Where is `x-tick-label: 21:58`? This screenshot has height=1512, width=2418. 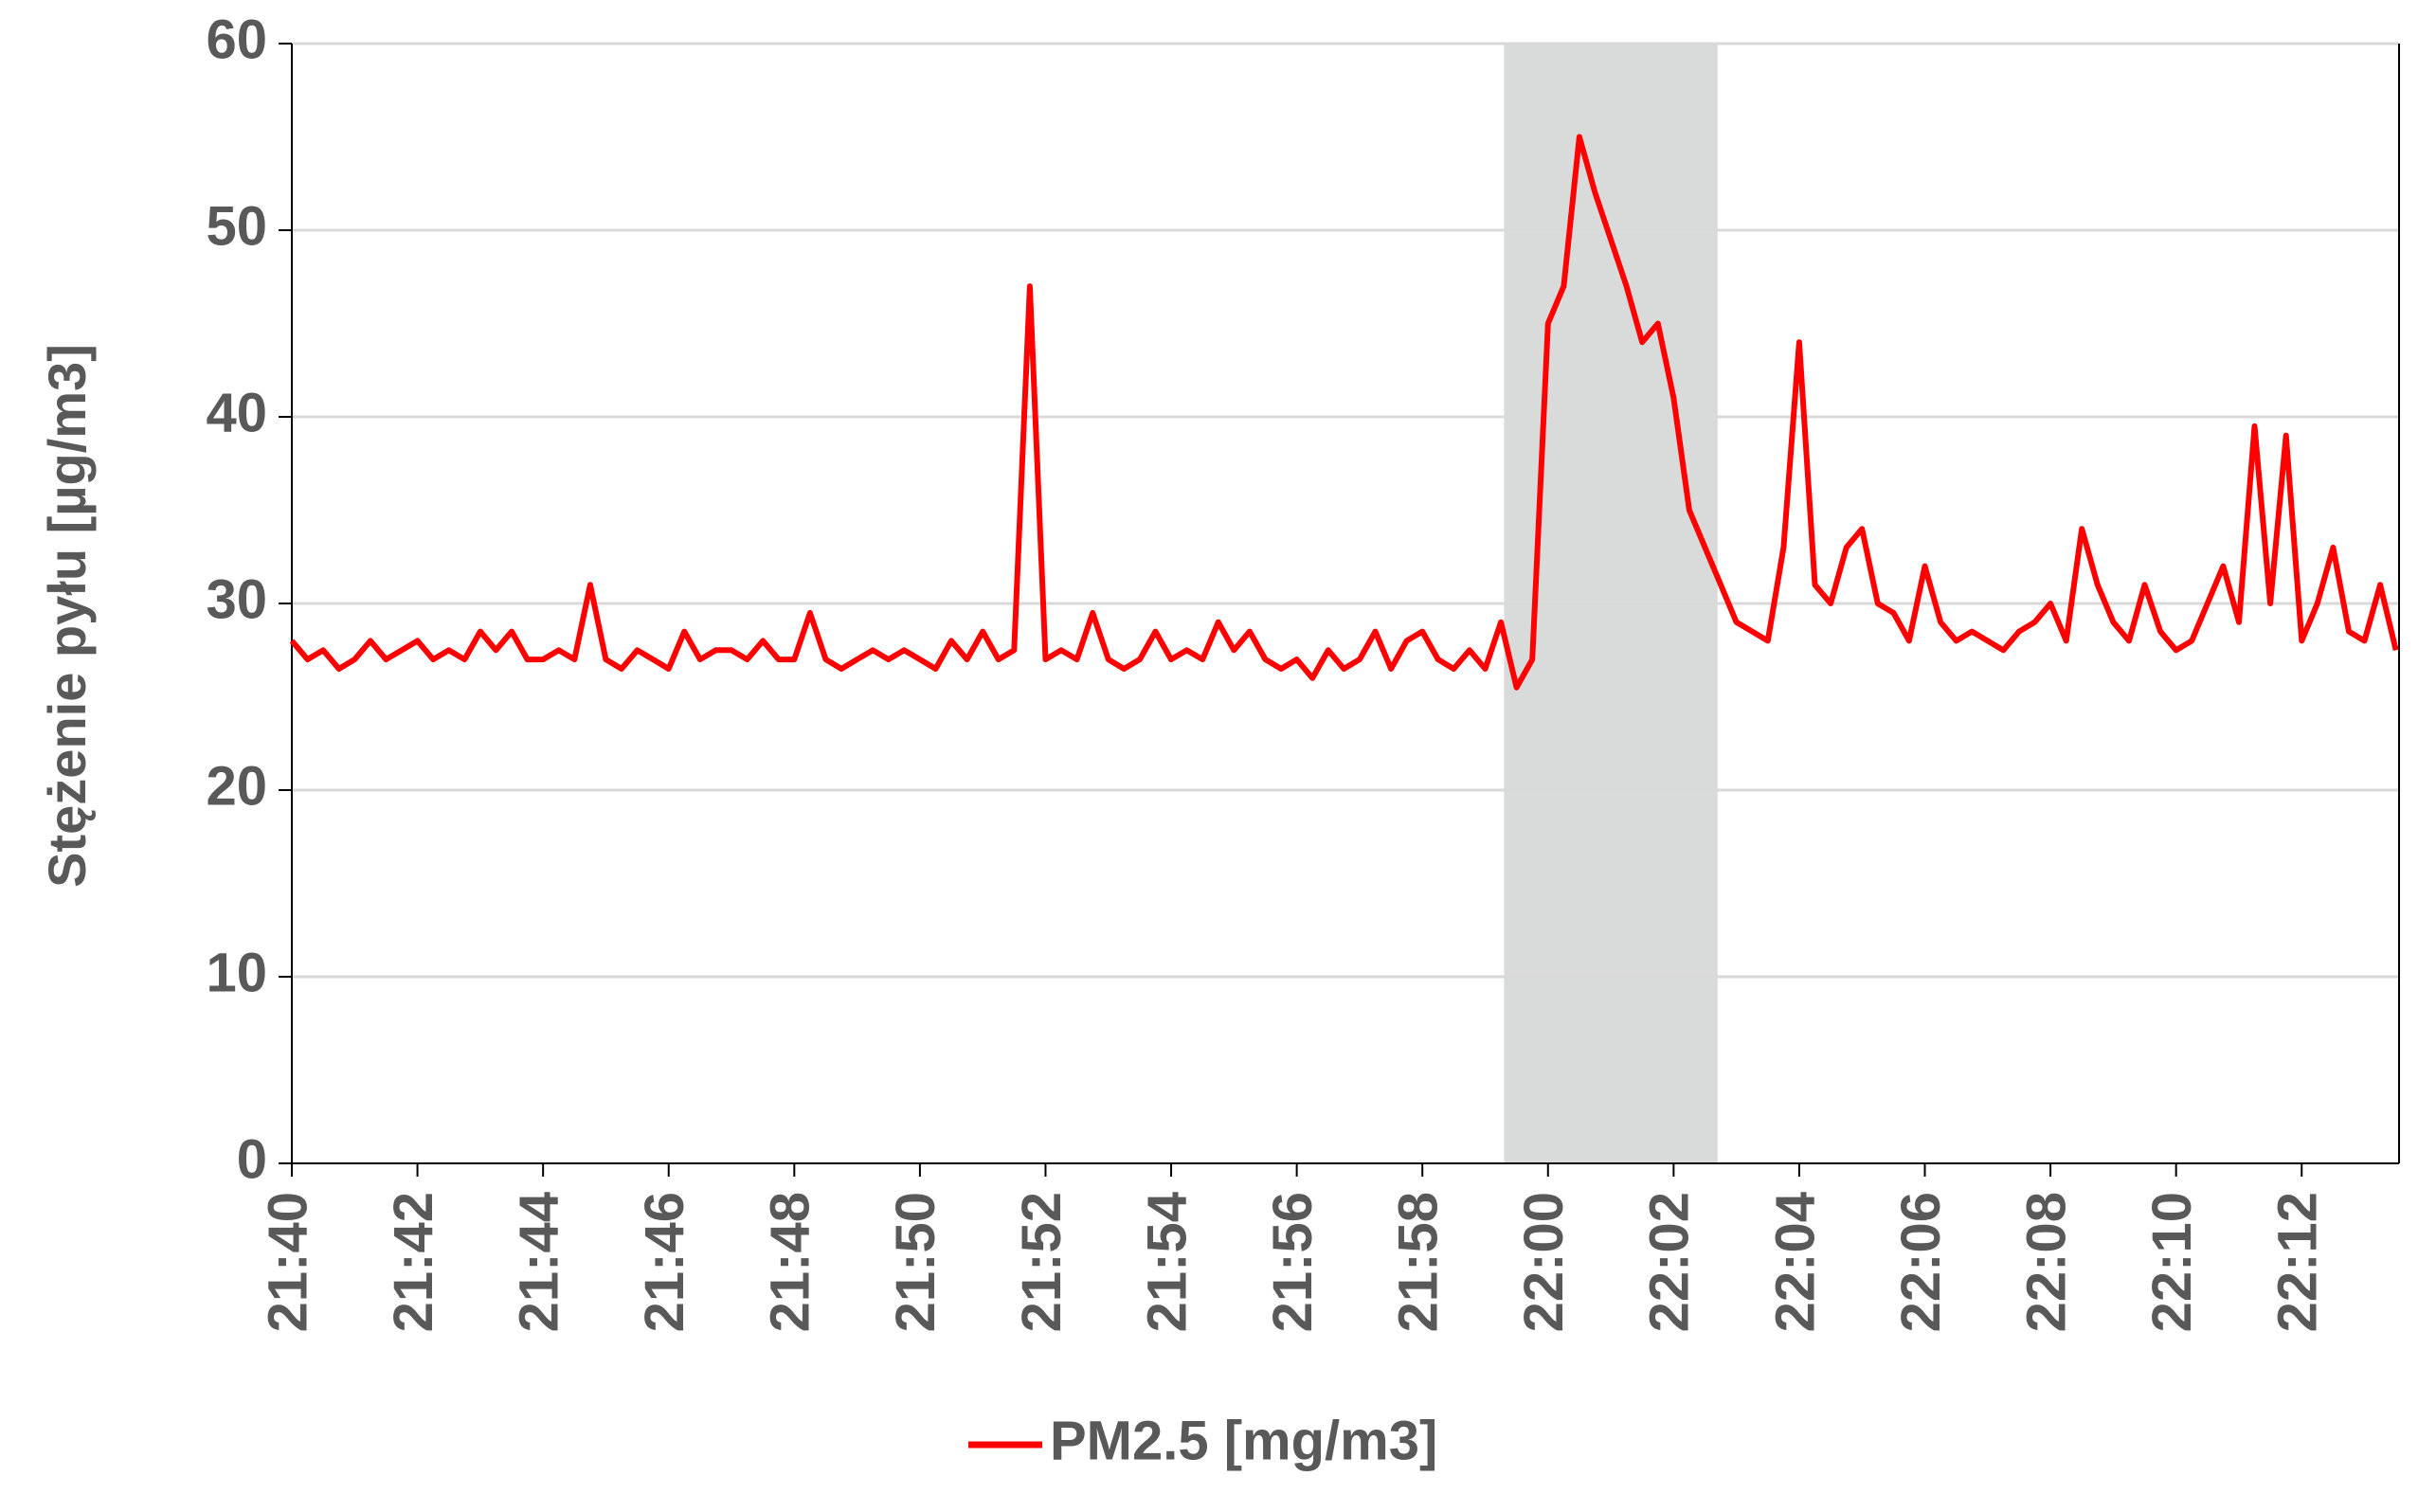
x-tick-label: 21:58 is located at coordinates (1419, 1262).